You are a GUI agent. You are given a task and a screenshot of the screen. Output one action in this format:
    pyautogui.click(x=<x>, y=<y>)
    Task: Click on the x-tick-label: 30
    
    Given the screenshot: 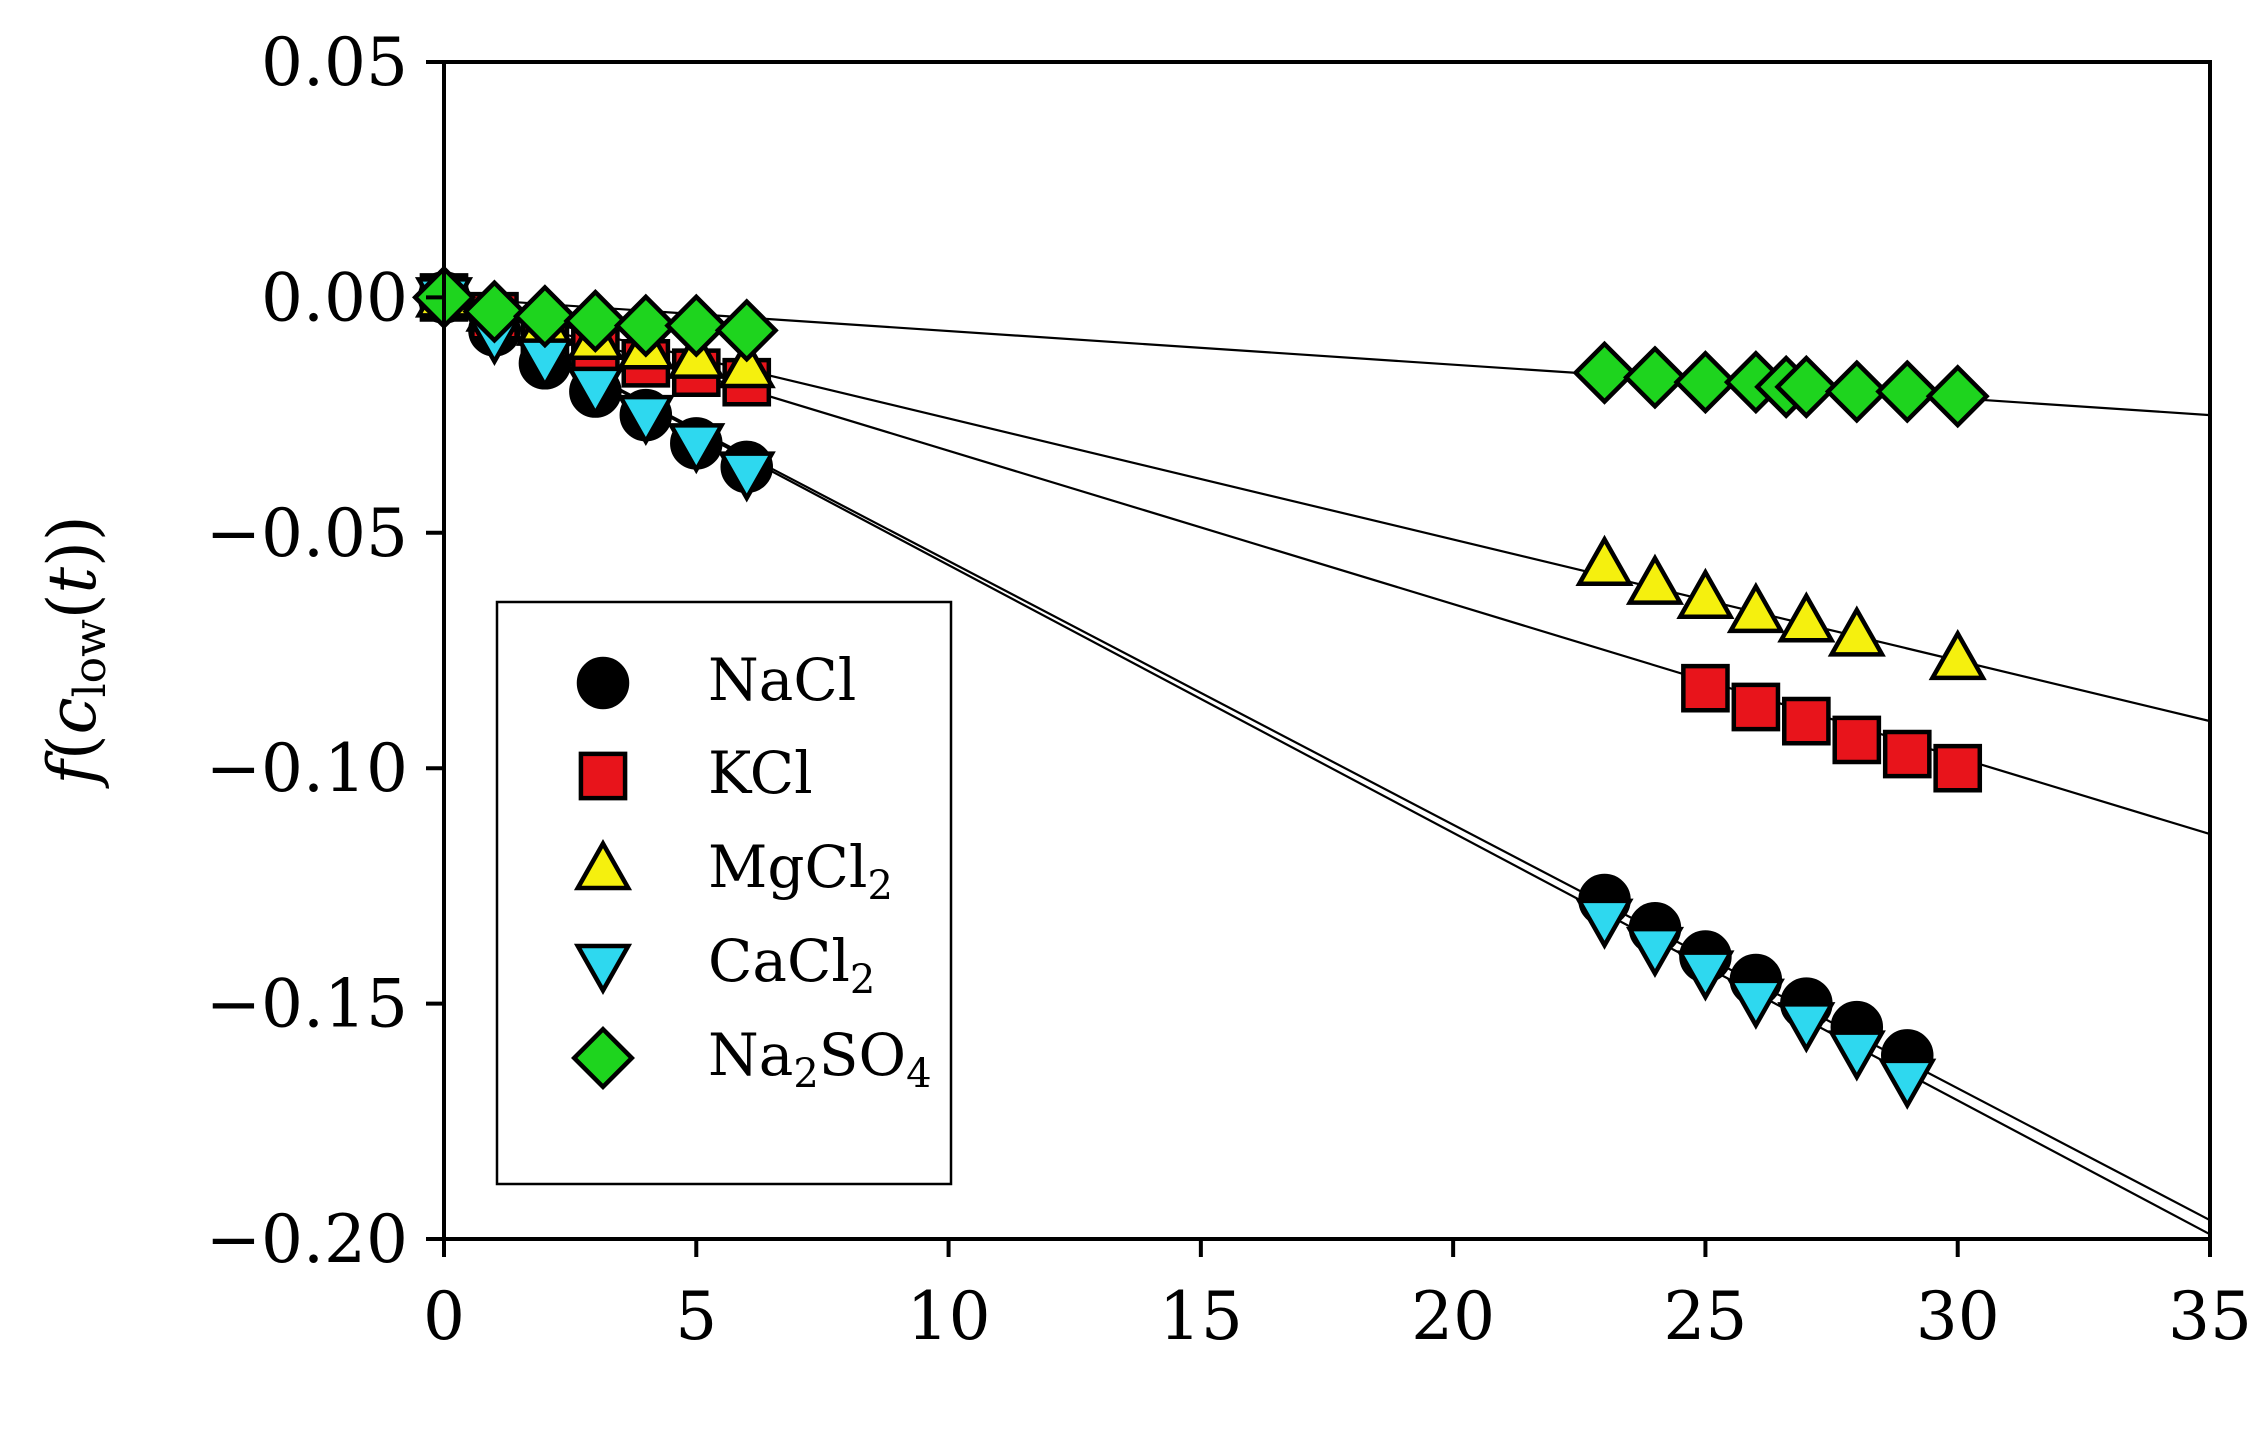 What is the action you would take?
    pyautogui.click(x=1958, y=1316)
    